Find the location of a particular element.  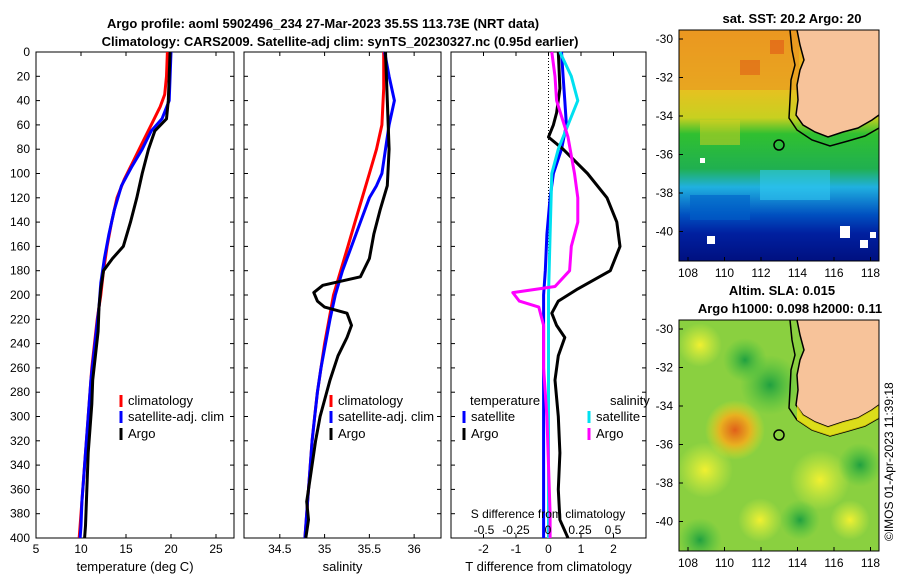

x-tick-label: 0 is located at coordinates (548, 549).